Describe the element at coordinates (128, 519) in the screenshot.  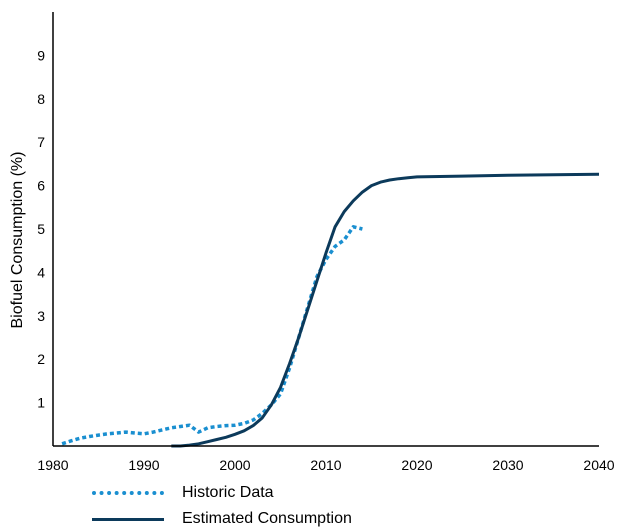
I see `legend-swatch-estimated` at that location.